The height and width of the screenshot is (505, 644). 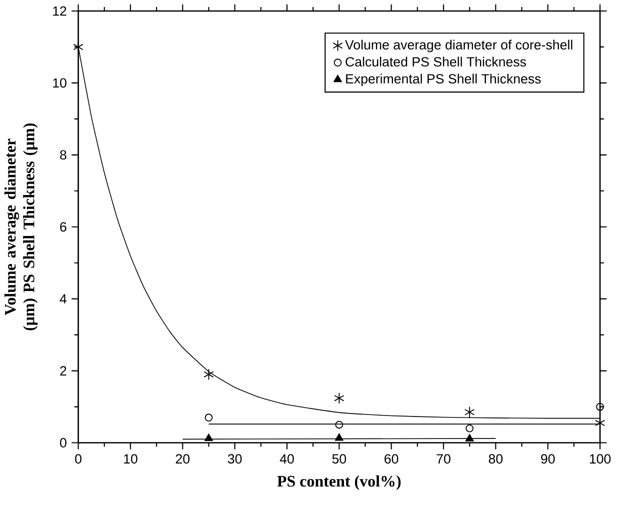 What do you see at coordinates (443, 459) in the screenshot?
I see `x-tick-label: 70` at bounding box center [443, 459].